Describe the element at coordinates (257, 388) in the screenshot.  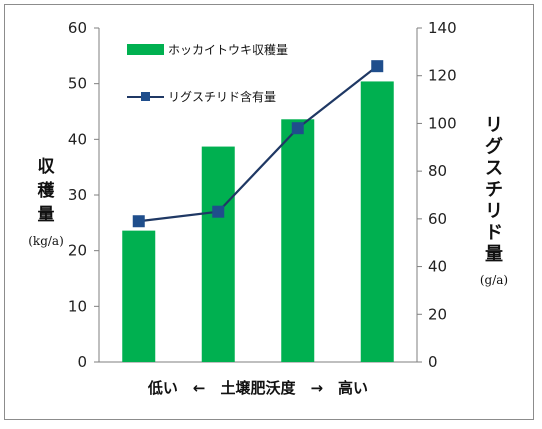
I see `x-axis-label: 低い ← 土壌肥沃度 → 高い` at that location.